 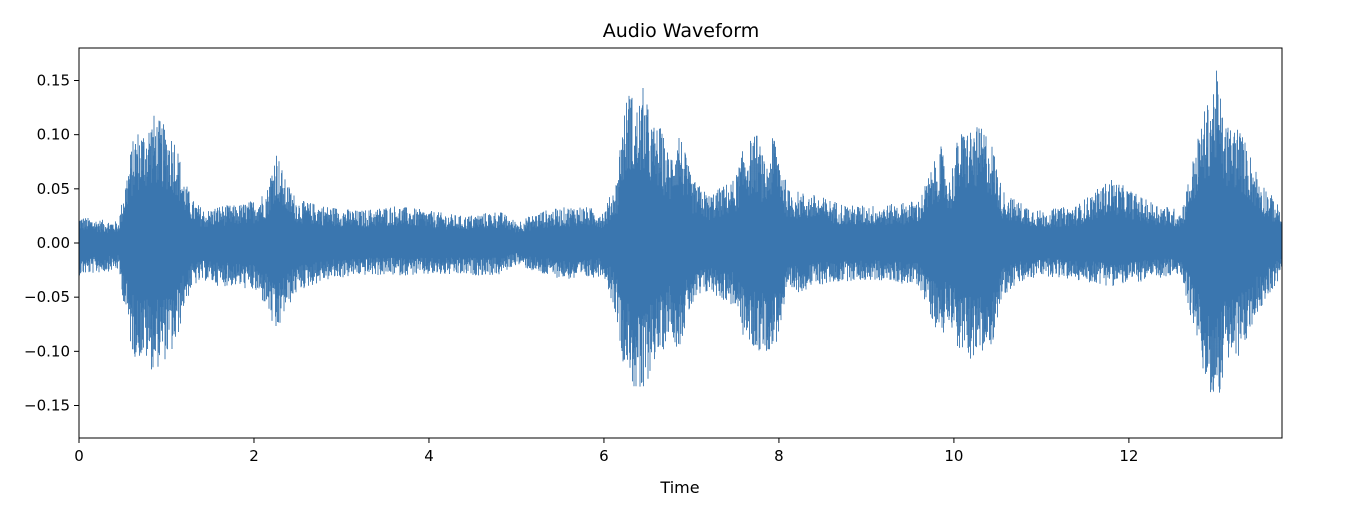 I want to click on x-tick-label: 6, so click(x=604, y=456).